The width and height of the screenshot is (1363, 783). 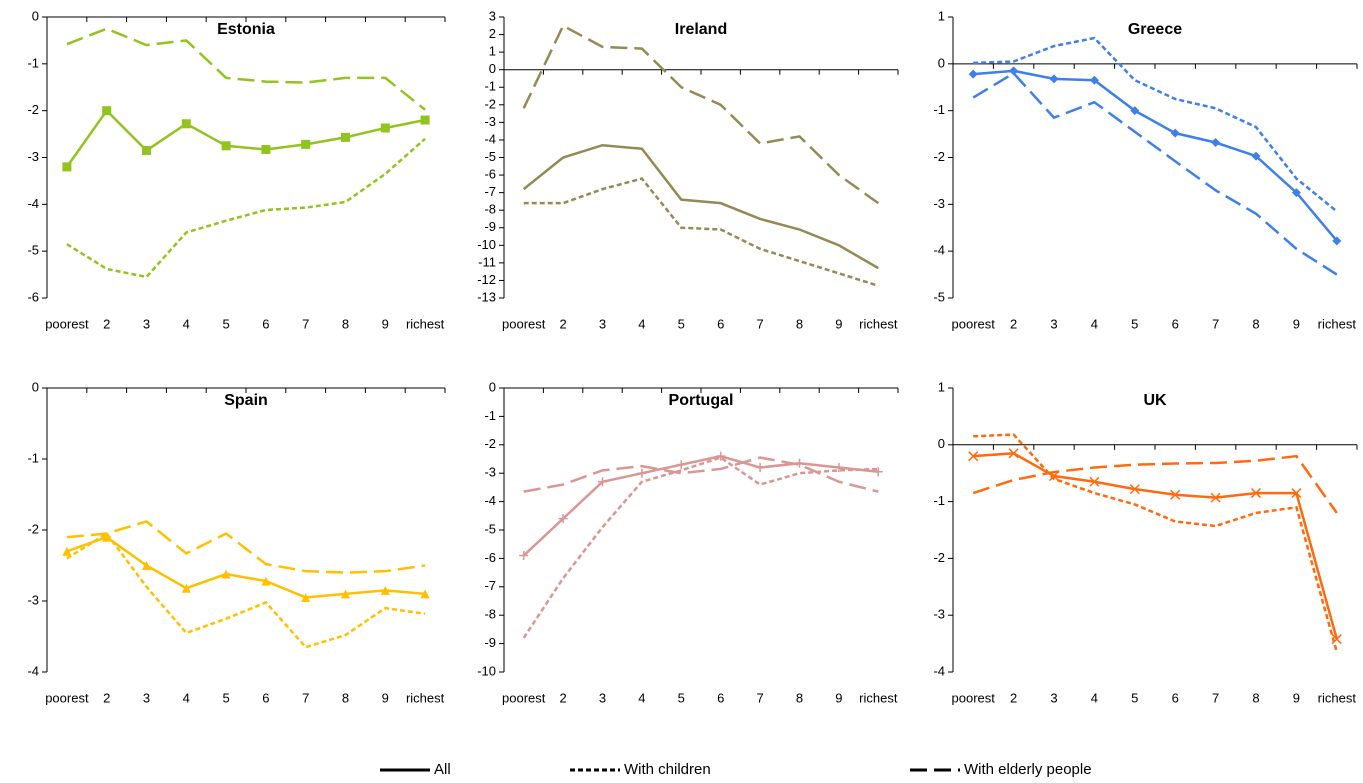 What do you see at coordinates (1028, 769) in the screenshot?
I see `legend-label: With elderly people` at bounding box center [1028, 769].